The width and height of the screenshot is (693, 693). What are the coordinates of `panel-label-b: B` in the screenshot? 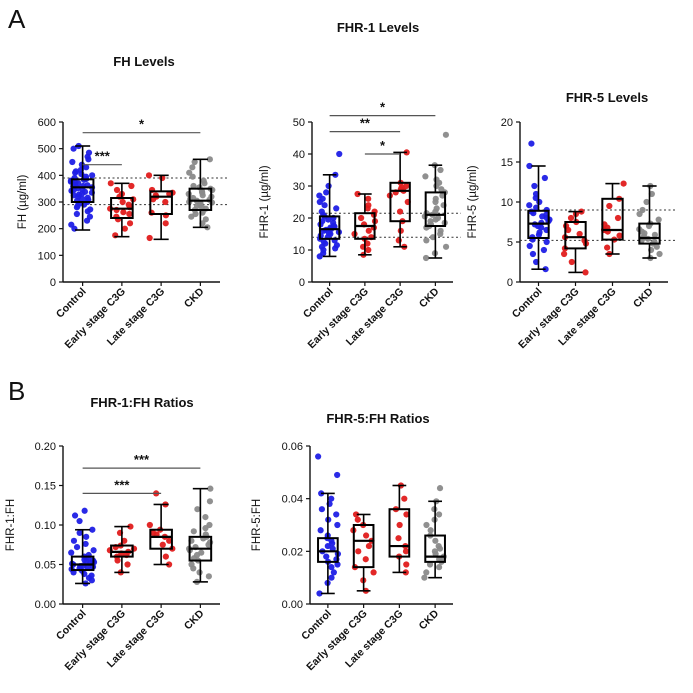 It's located at (17, 391).